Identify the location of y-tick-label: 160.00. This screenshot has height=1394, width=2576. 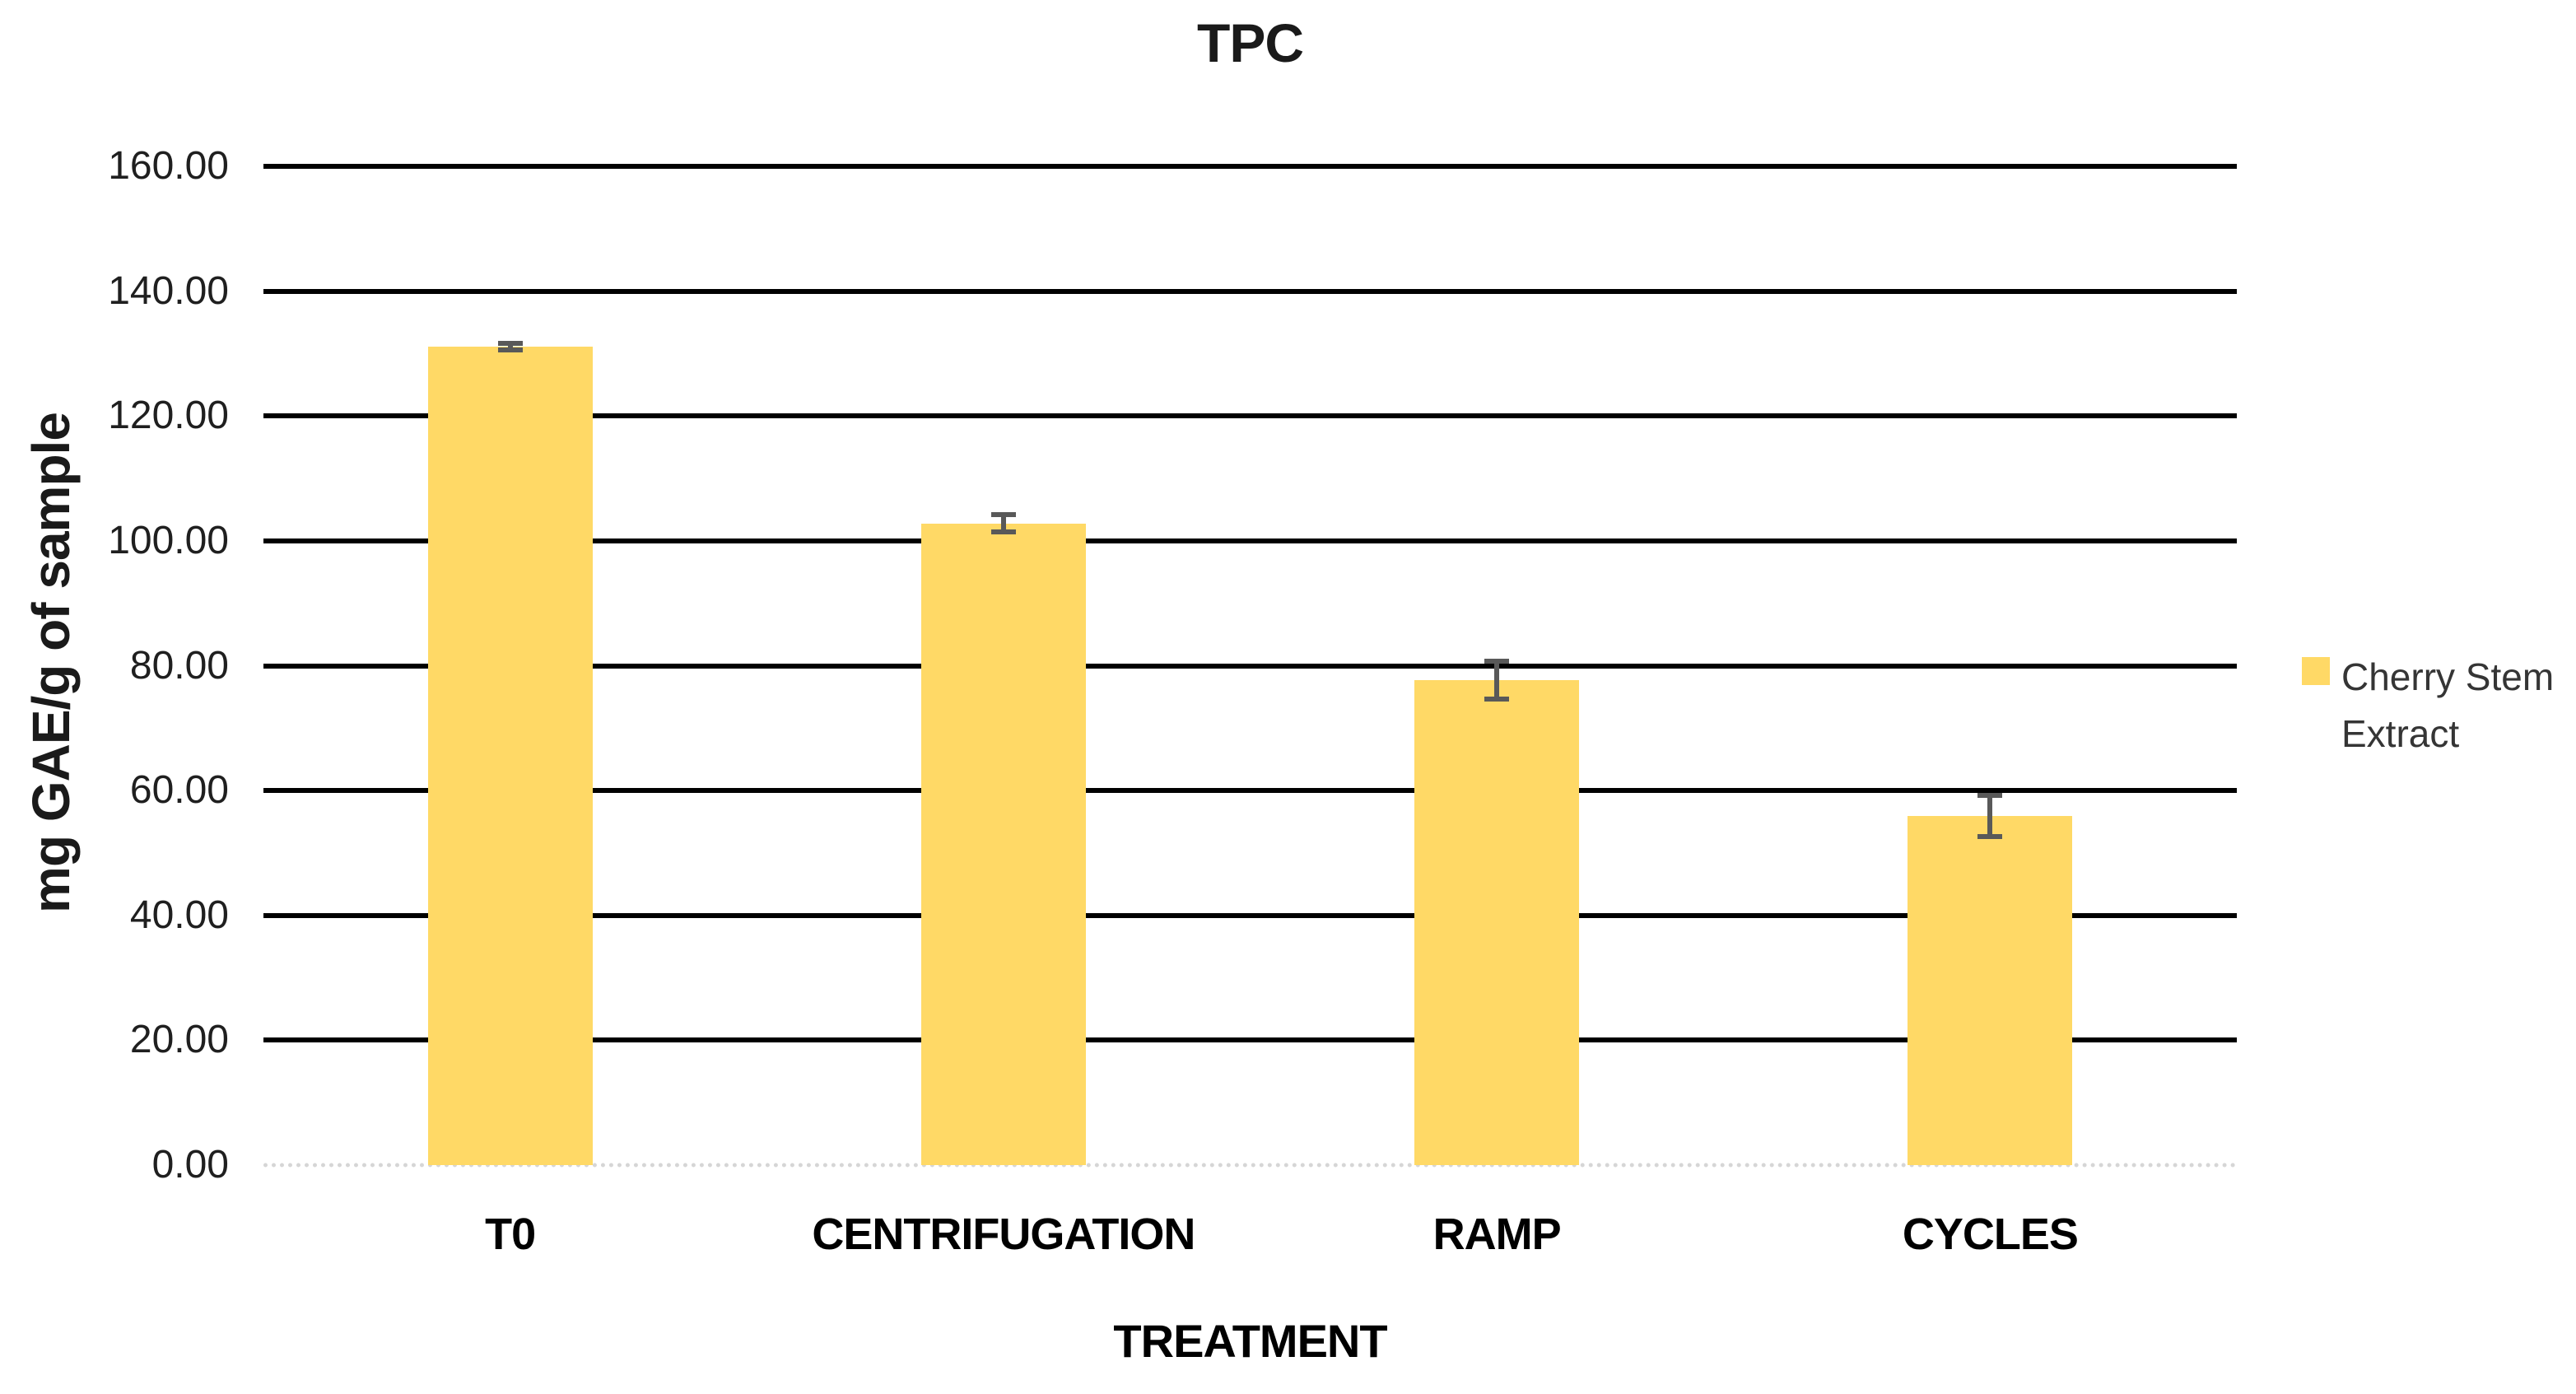
(168, 166).